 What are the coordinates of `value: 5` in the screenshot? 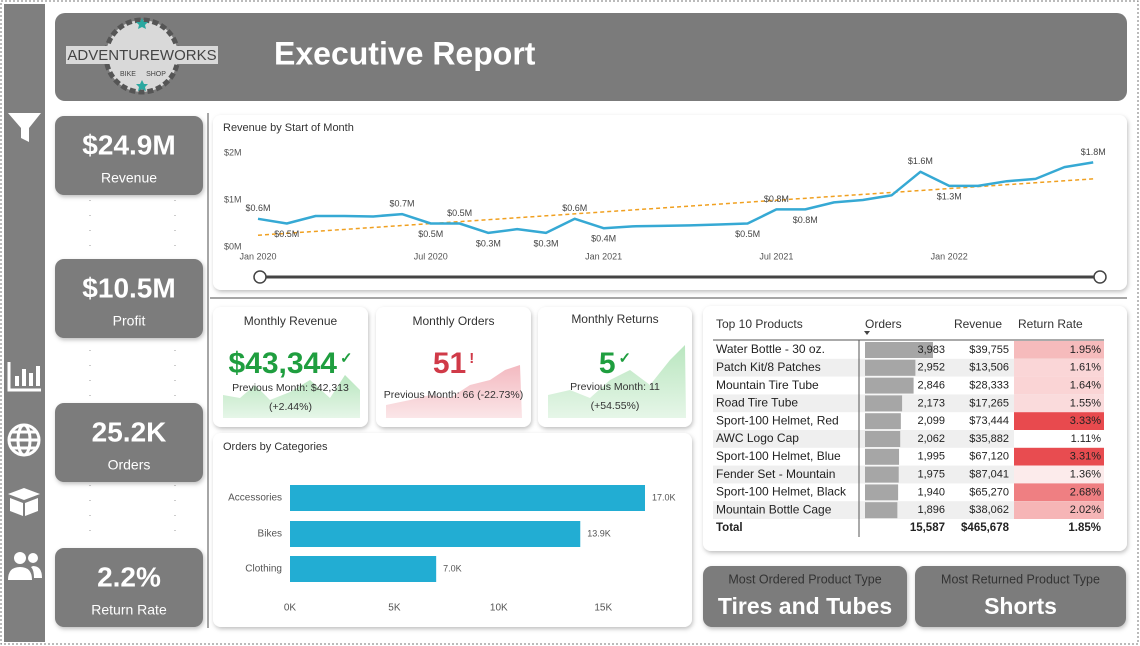 It's located at (607, 363).